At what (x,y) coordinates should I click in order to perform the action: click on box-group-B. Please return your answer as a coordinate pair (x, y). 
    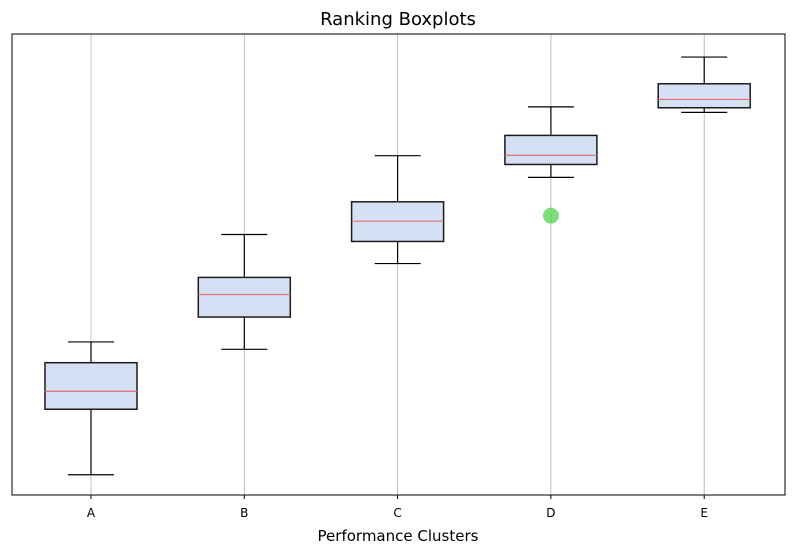
    Looking at the image, I should click on (244, 291).